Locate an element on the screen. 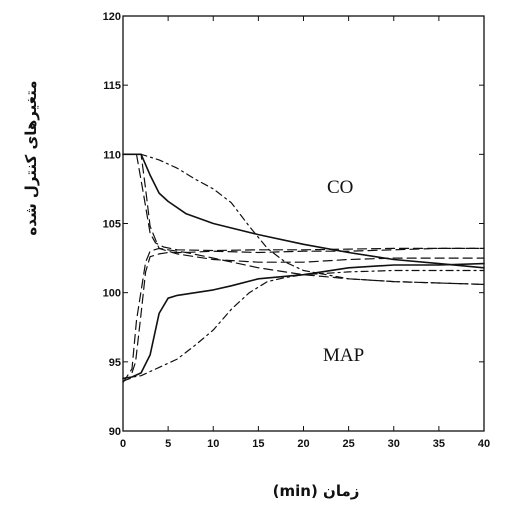 This screenshot has width=520, height=506. y-tick-label: 110 is located at coordinates (112, 155).